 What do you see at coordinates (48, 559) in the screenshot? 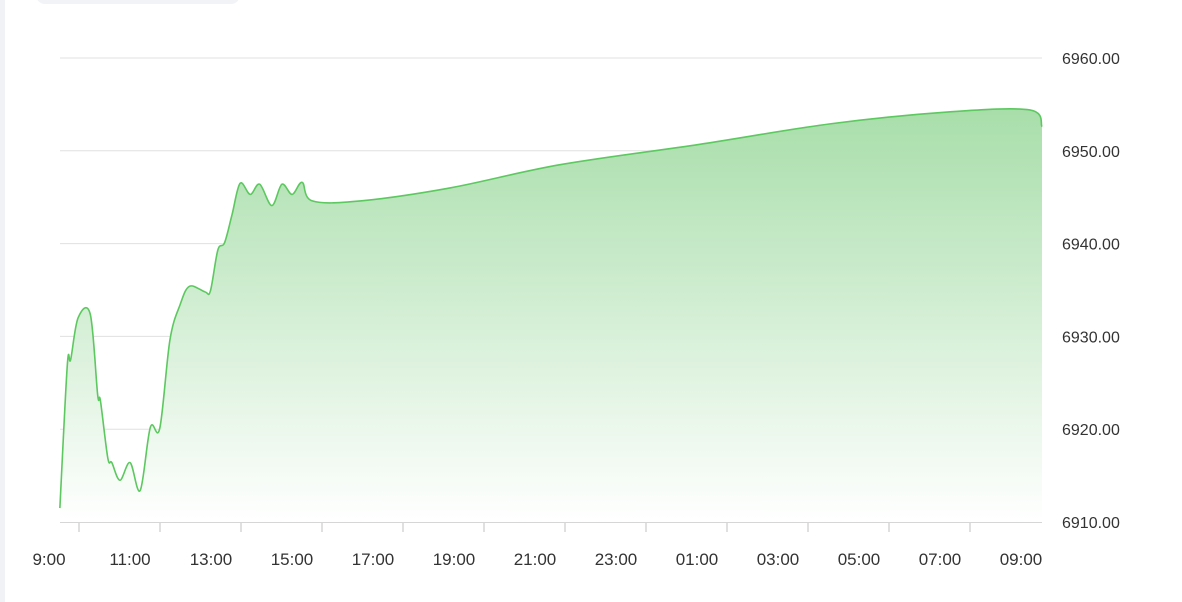
I see `x-tick-label: 9:00` at bounding box center [48, 559].